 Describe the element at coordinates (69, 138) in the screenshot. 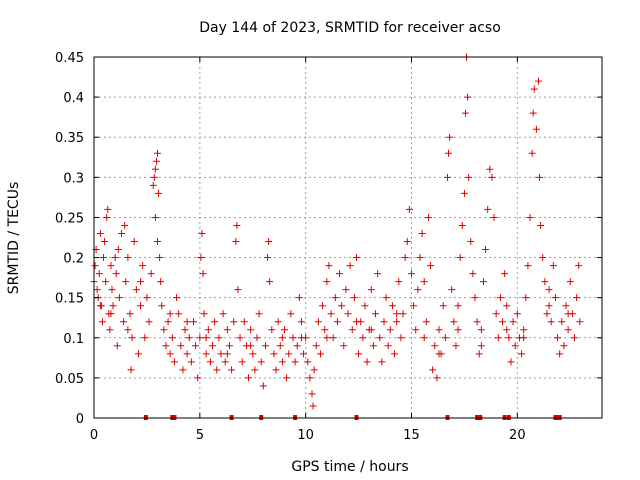

I see `y-tick-label: 0.35` at that location.